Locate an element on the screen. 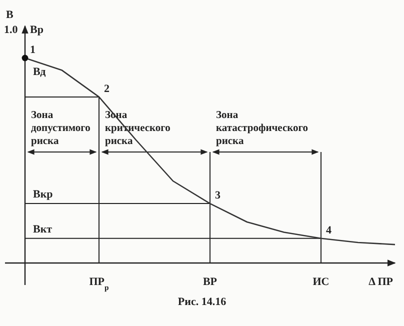  annotation: 1 is located at coordinates (33, 50).